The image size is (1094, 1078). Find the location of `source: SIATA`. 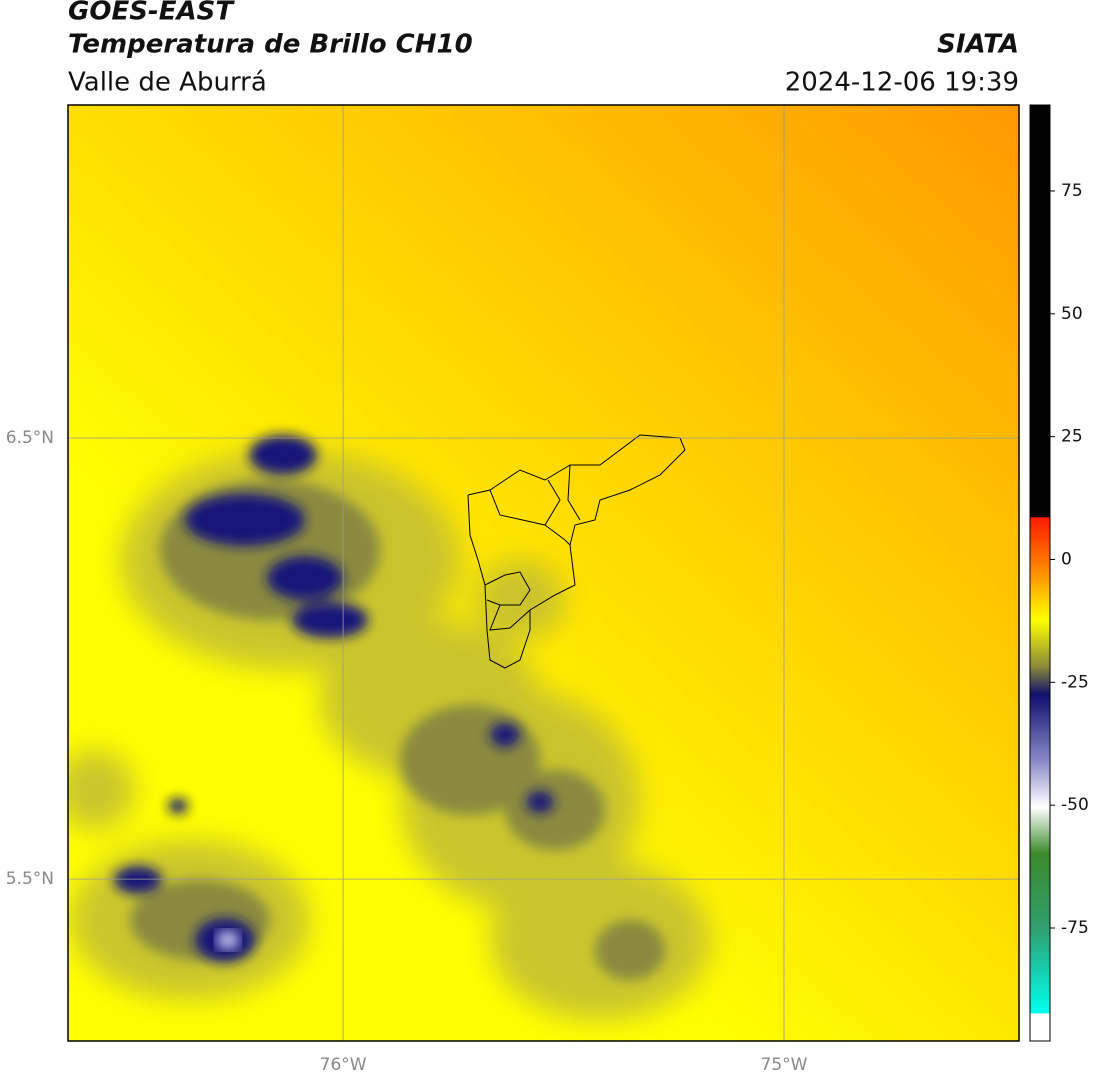

source: SIATA is located at coordinates (978, 45).